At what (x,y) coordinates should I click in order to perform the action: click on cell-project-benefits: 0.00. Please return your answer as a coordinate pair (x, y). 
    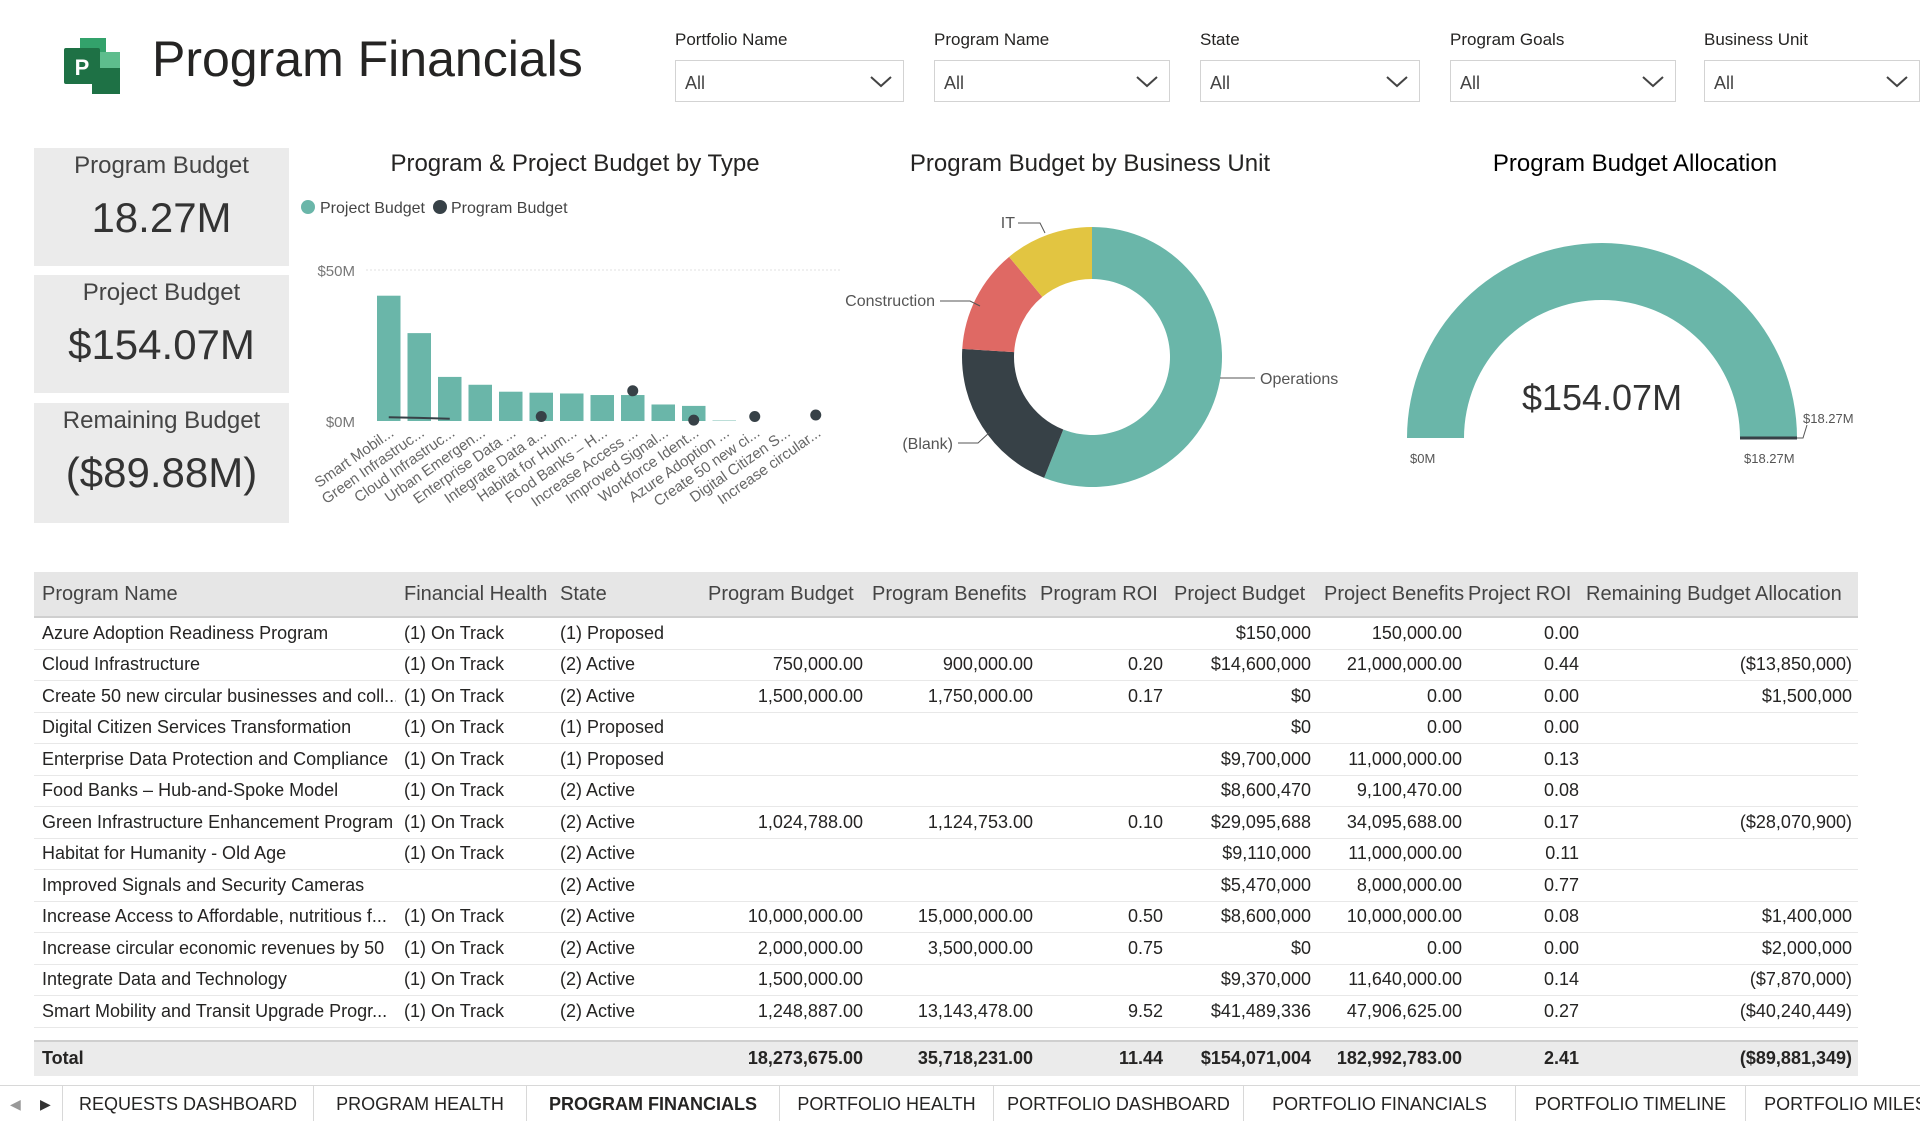
    Looking at the image, I should click on (1444, 727).